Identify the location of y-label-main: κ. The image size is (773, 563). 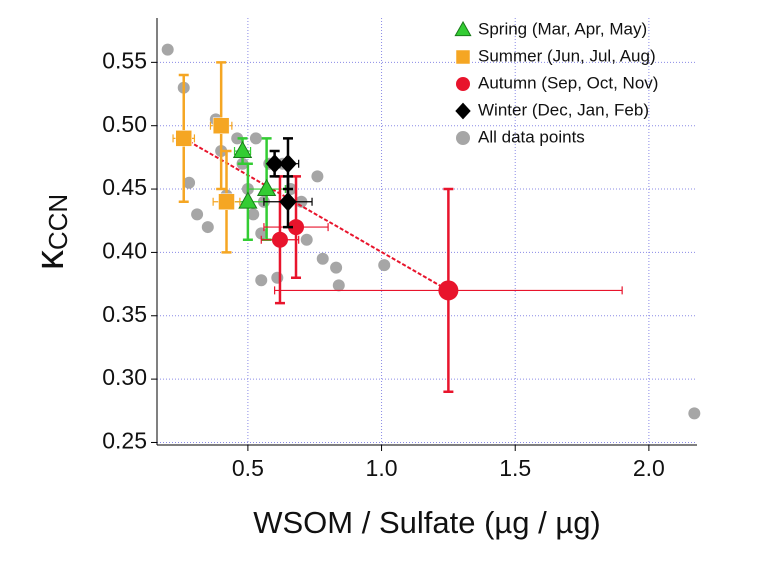
(50, 259).